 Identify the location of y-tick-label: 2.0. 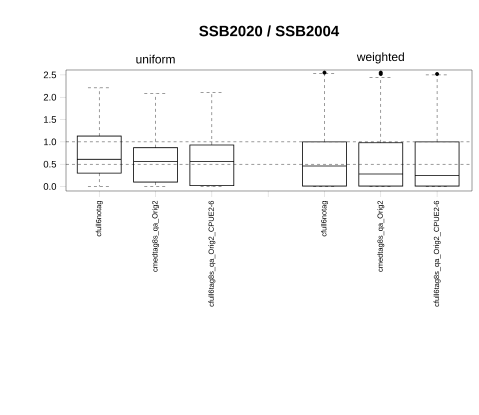
(50, 97).